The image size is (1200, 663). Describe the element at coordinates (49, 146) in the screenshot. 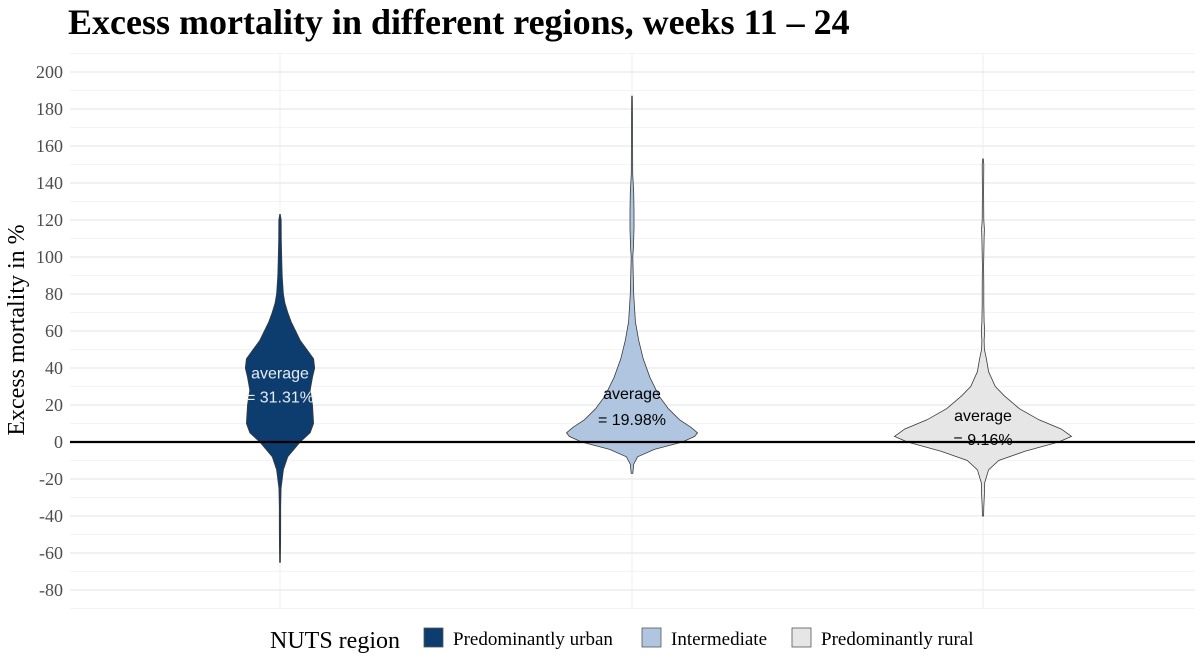

I see `y-tick-label: 160` at that location.